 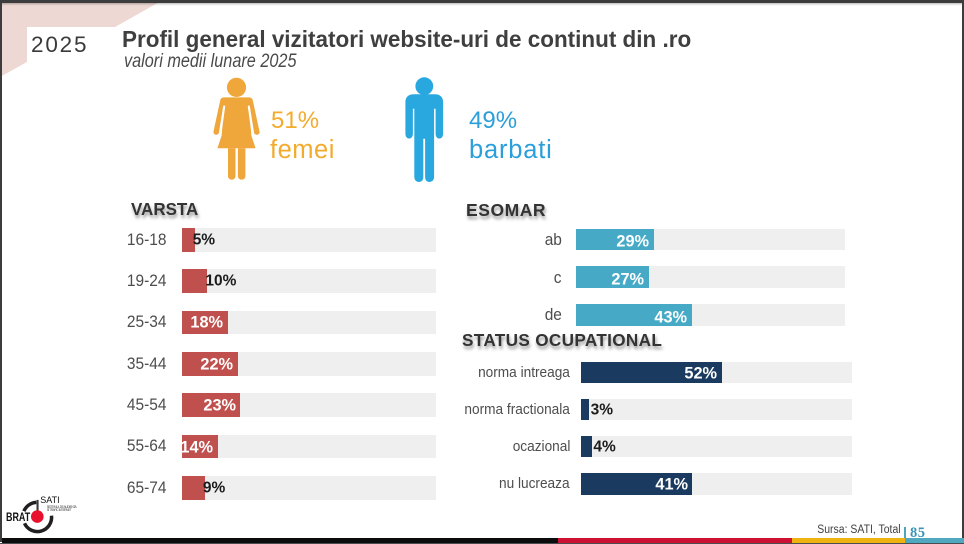 What do you see at coordinates (49, 500) in the screenshot?
I see `svg-text: SATI` at bounding box center [49, 500].